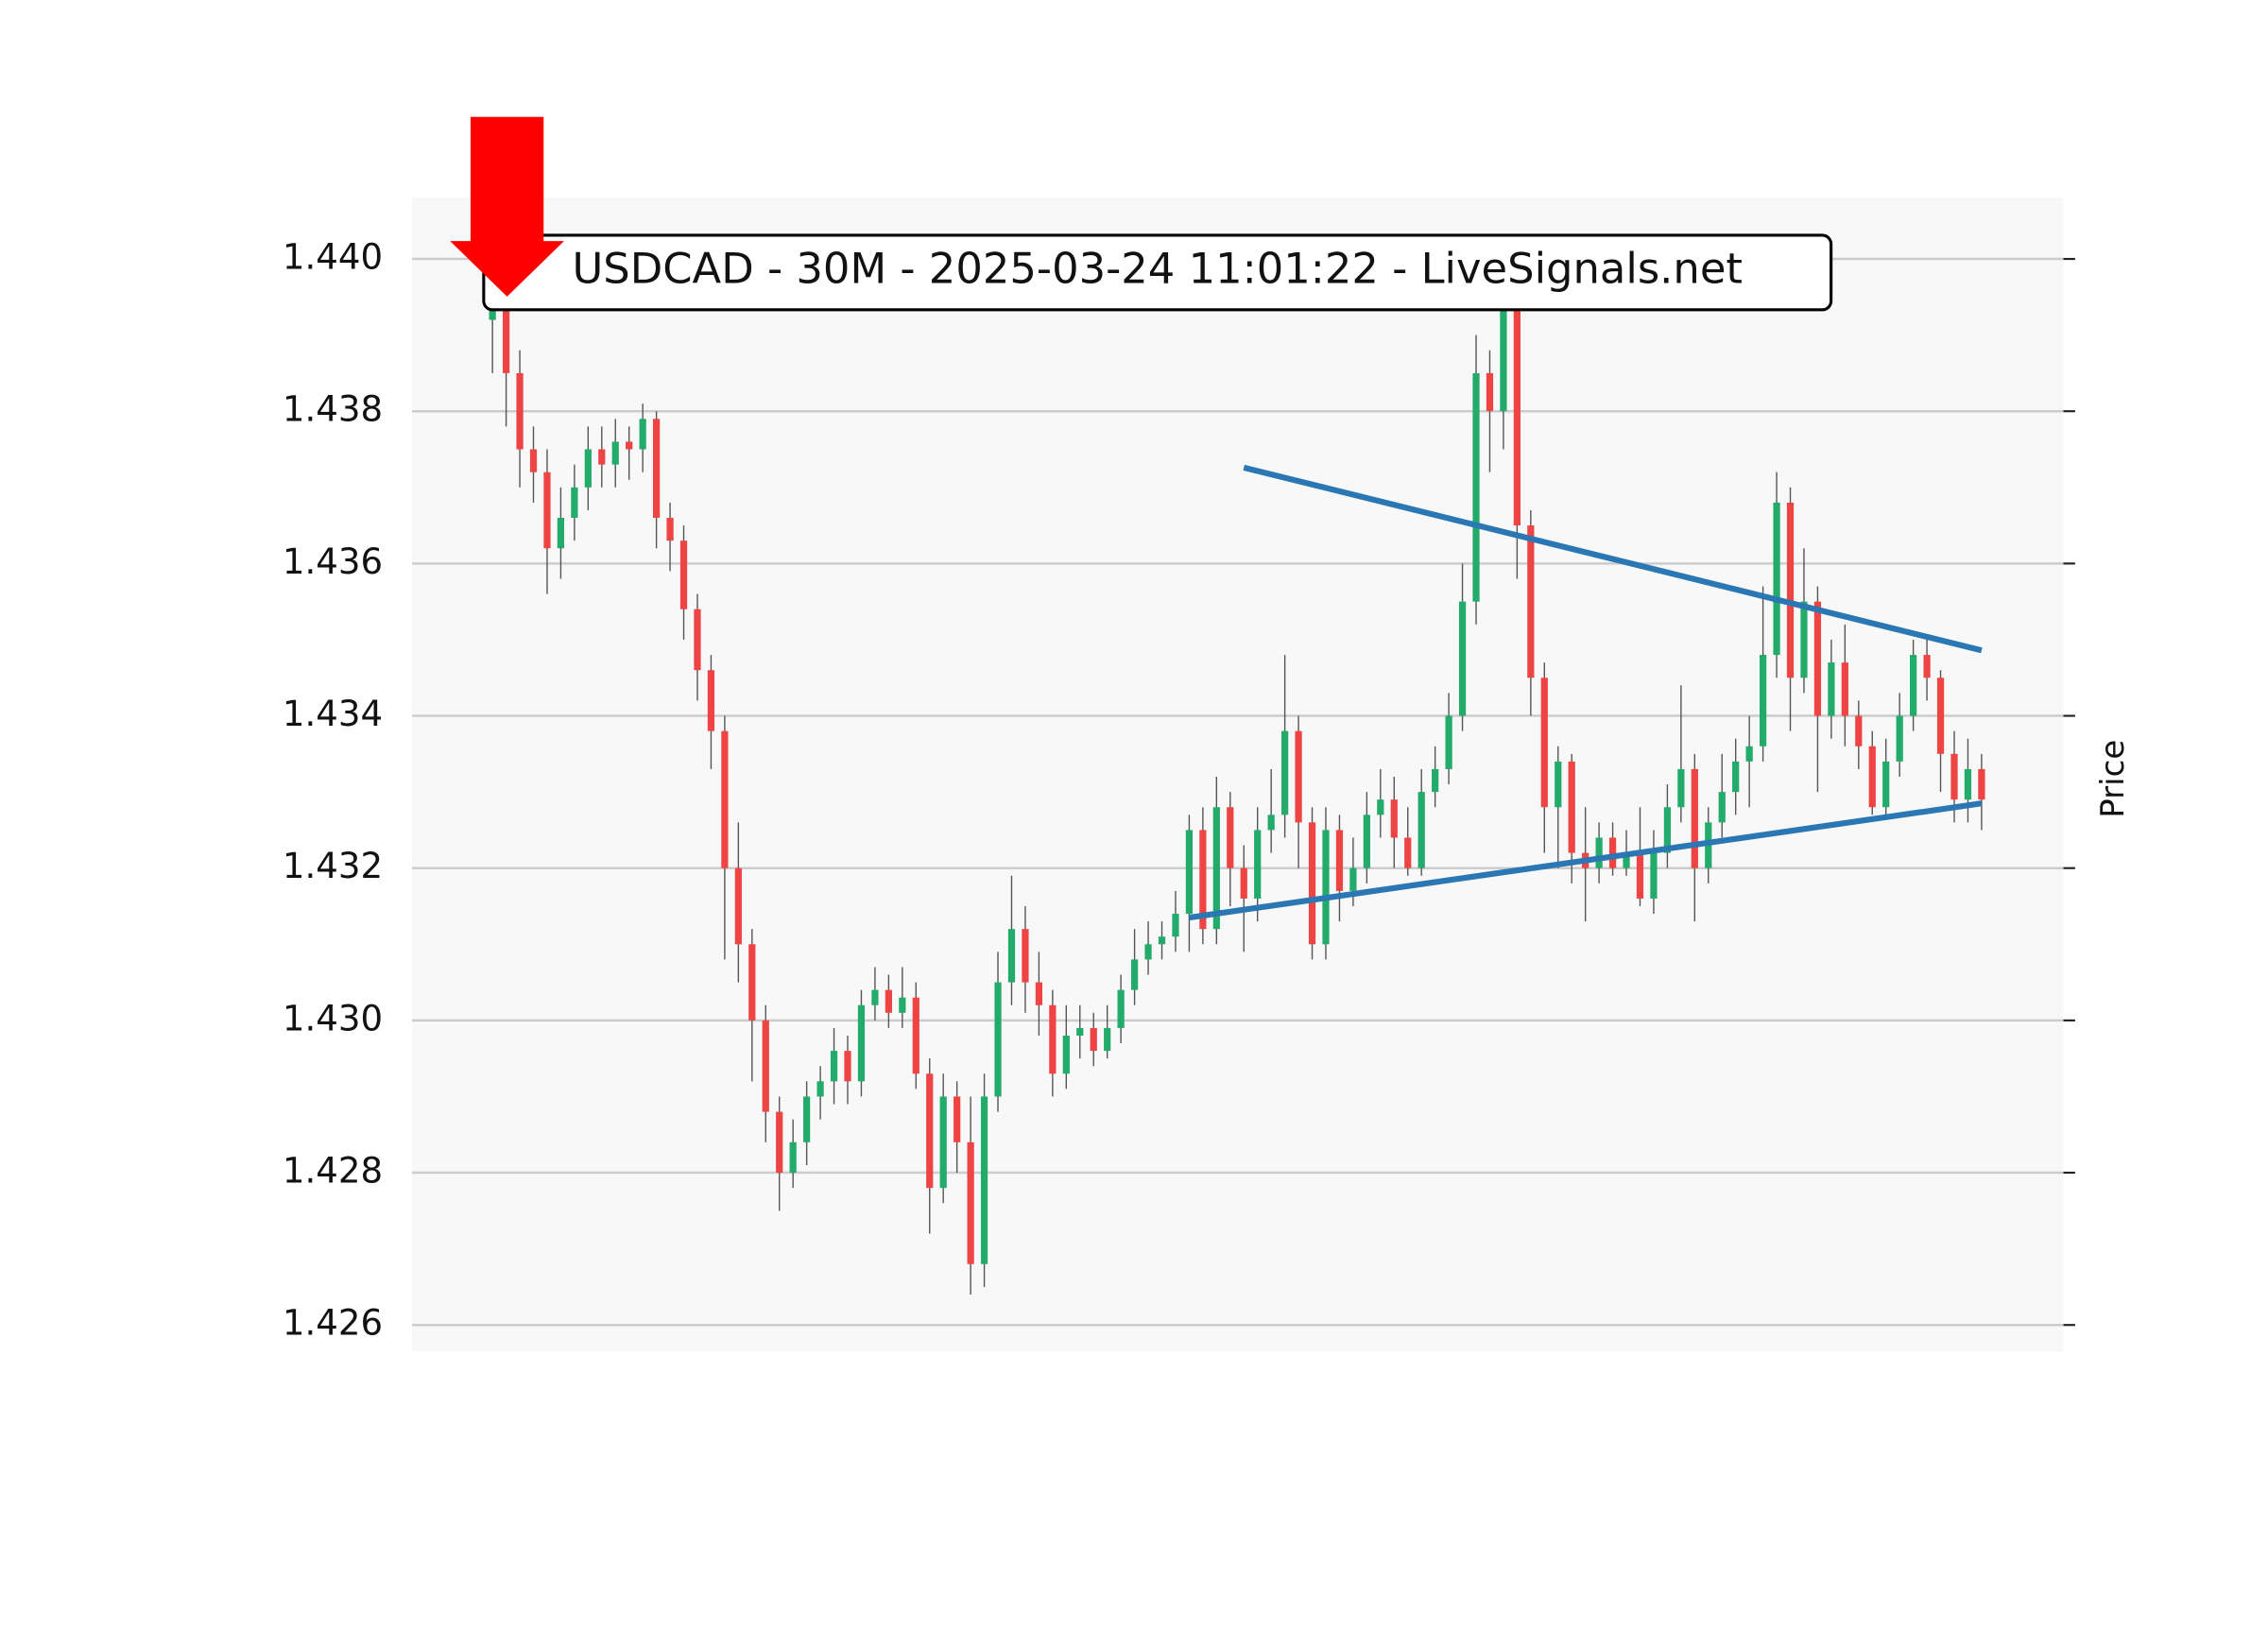  What do you see at coordinates (333, 866) in the screenshot?
I see `y-tick-label: 1.432` at bounding box center [333, 866].